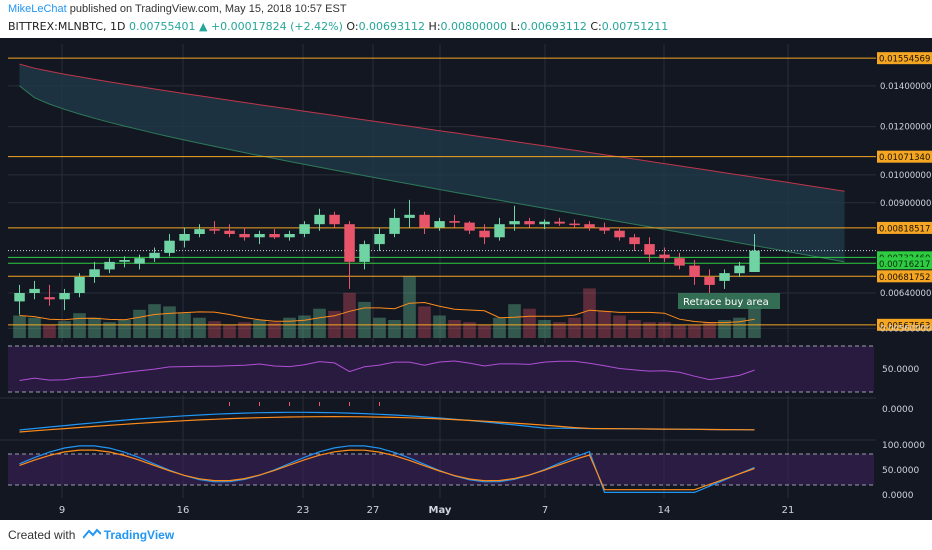  I want to click on level-price-label: 0.01071340, so click(904, 158).